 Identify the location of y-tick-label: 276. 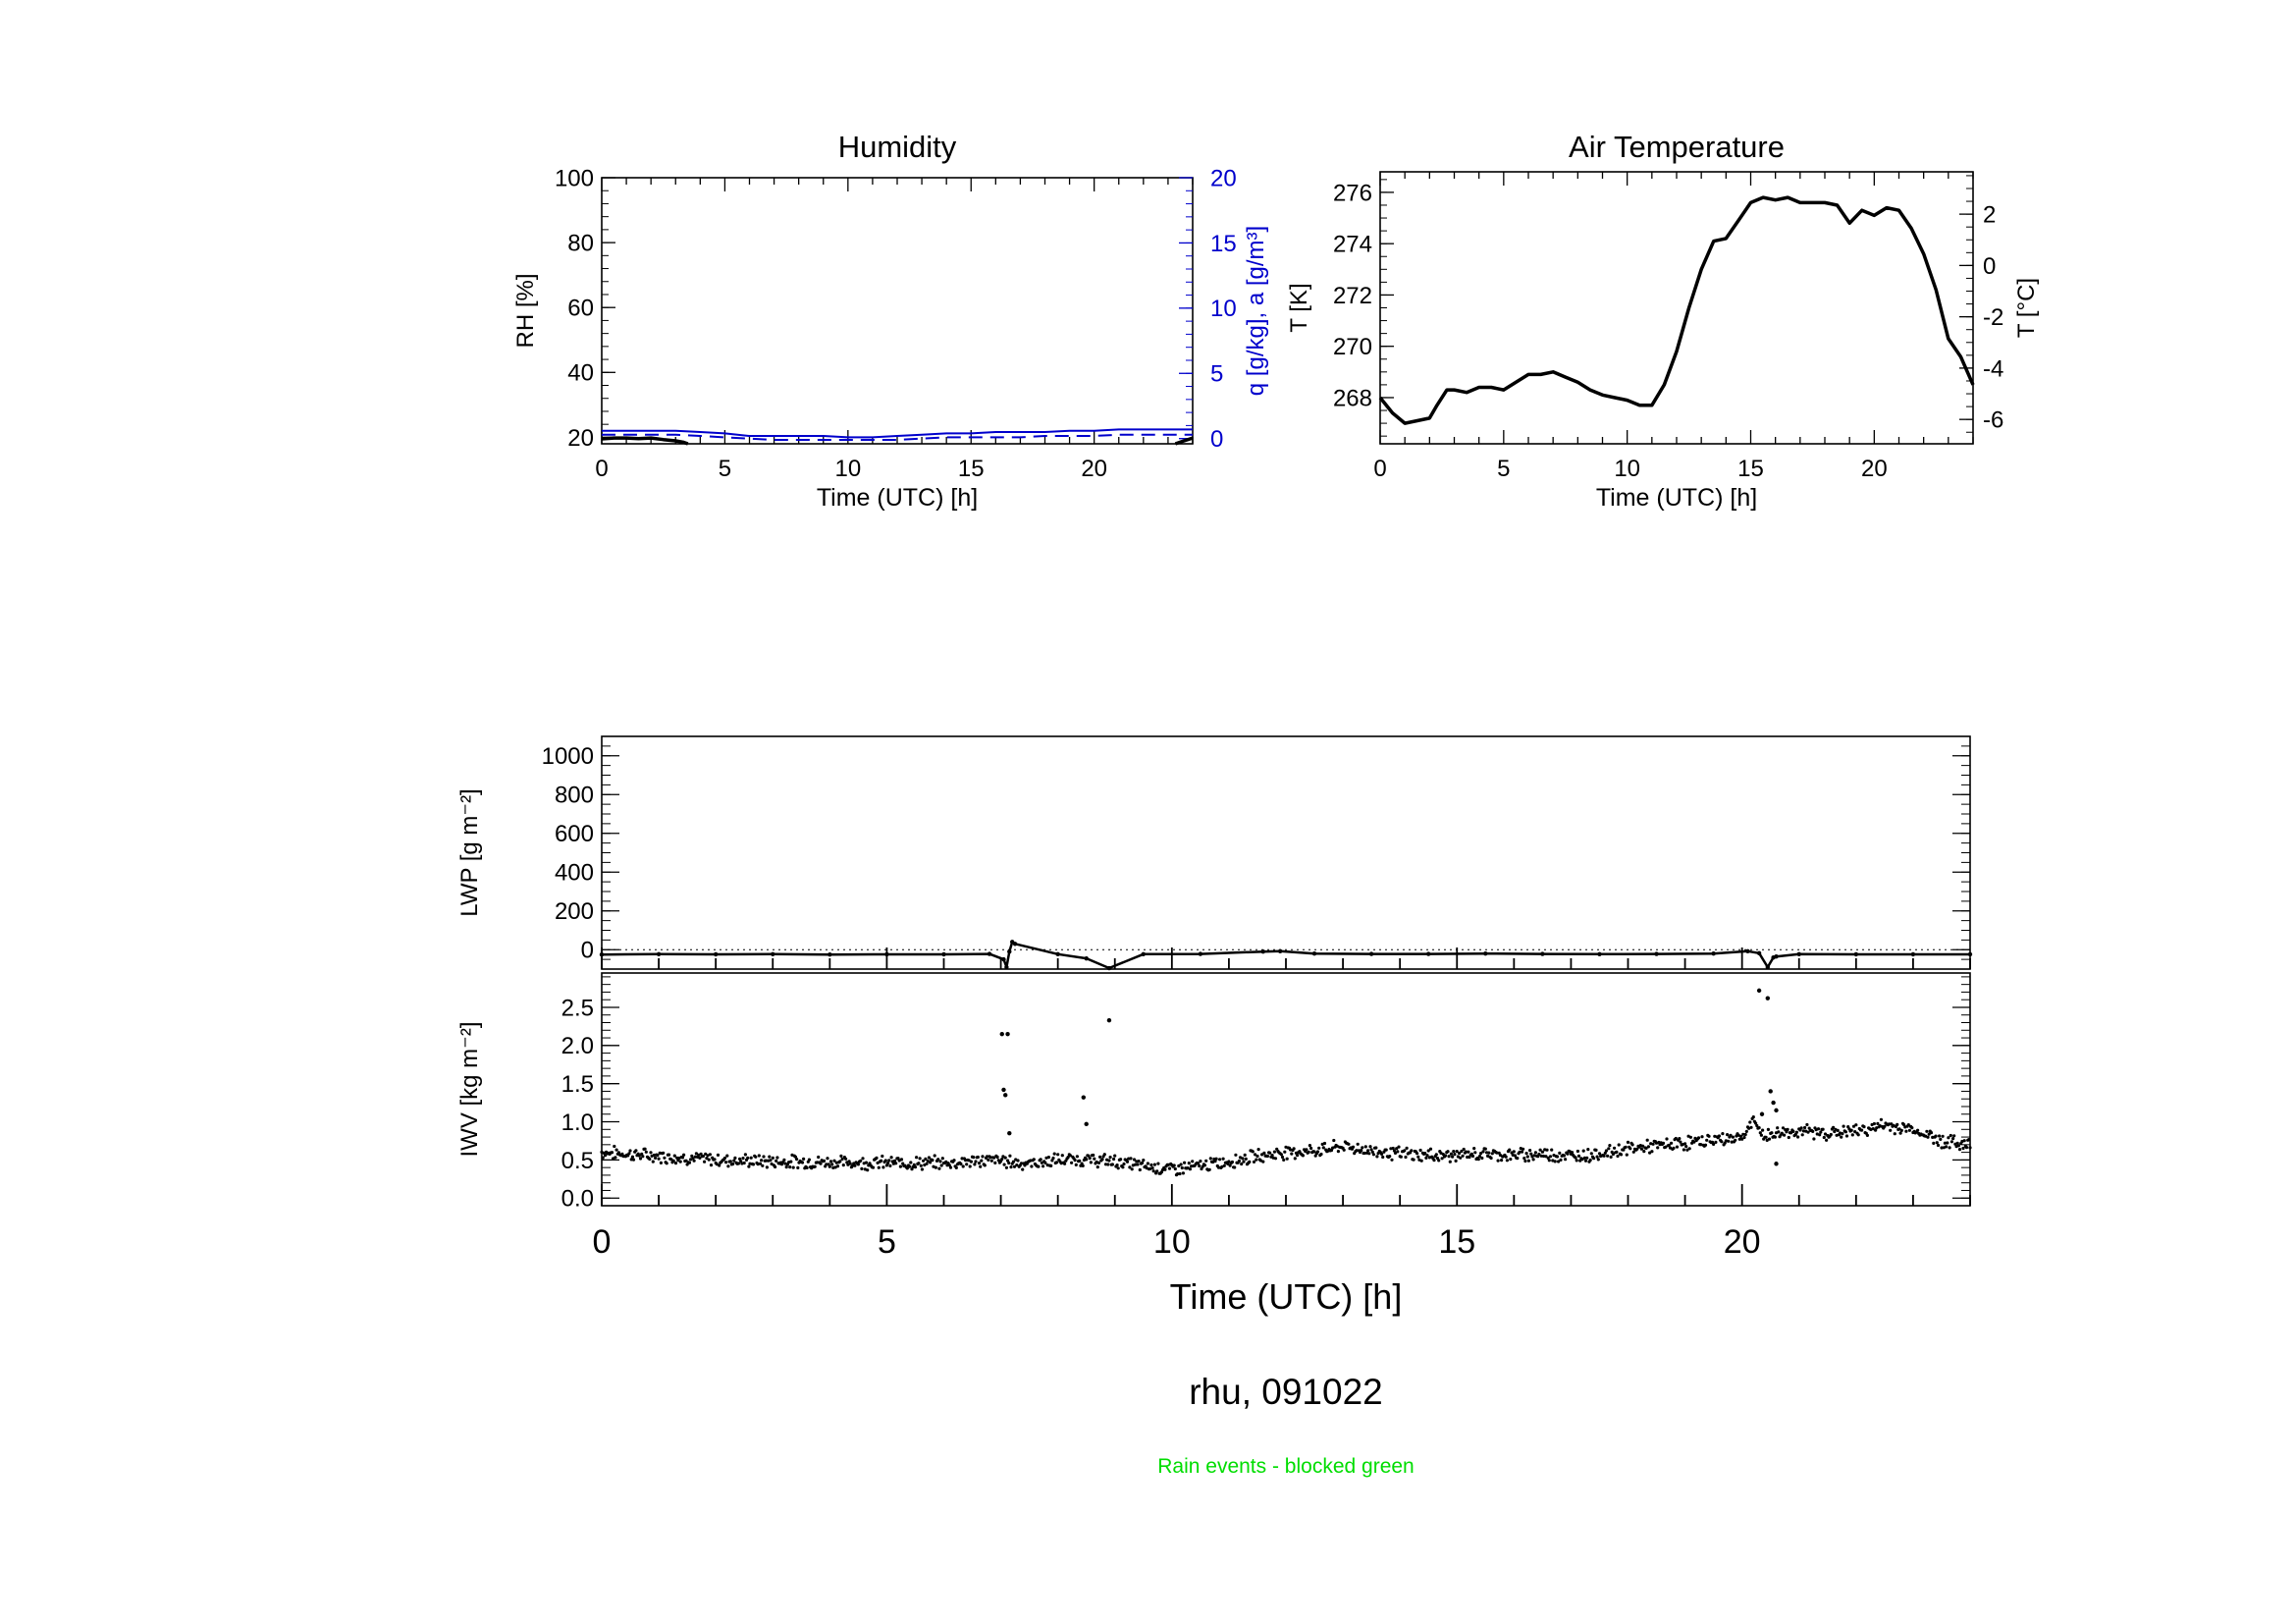
(1352, 193).